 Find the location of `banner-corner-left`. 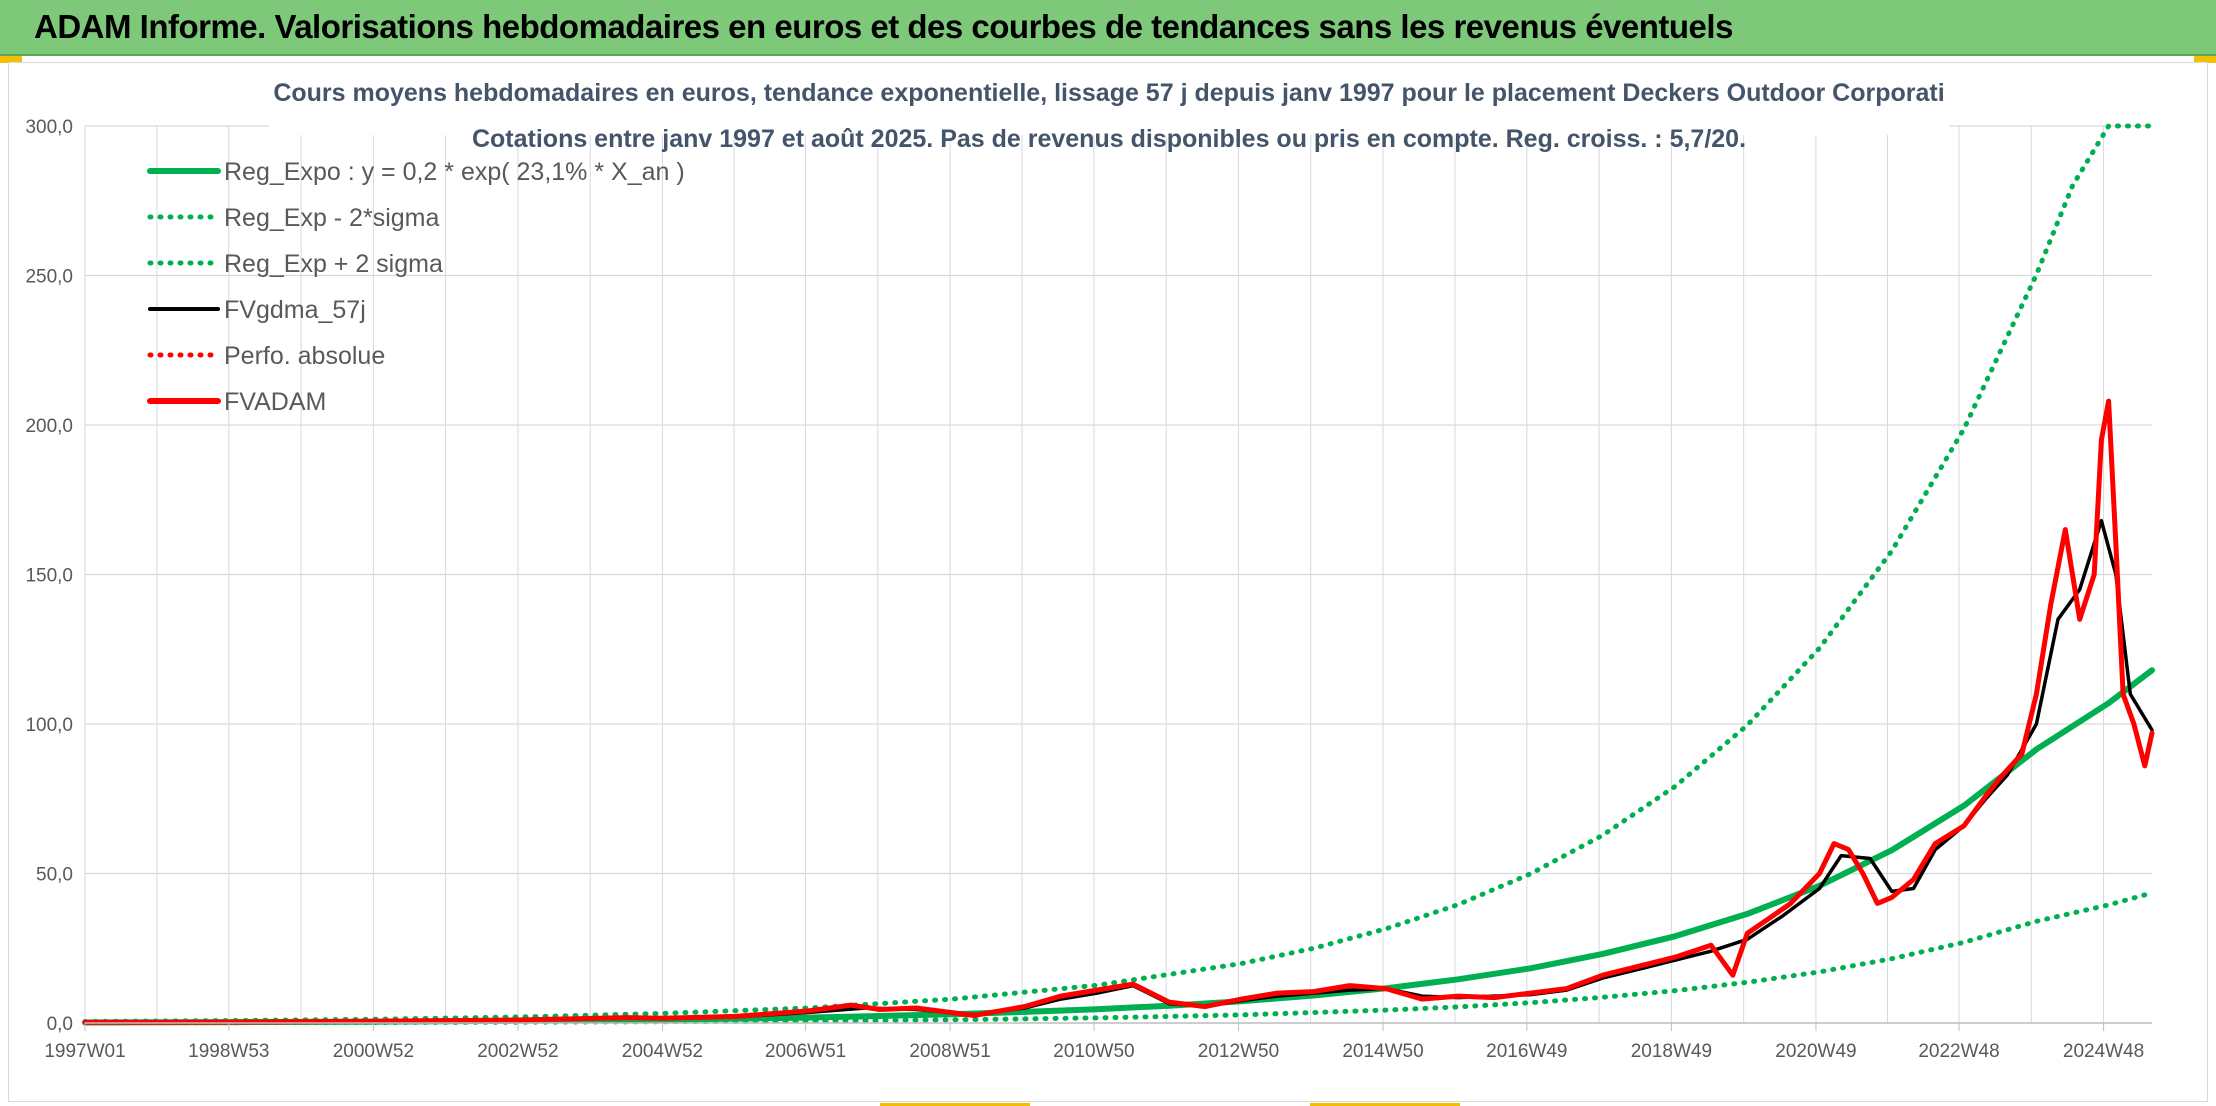

banner-corner-left is located at coordinates (11, 59).